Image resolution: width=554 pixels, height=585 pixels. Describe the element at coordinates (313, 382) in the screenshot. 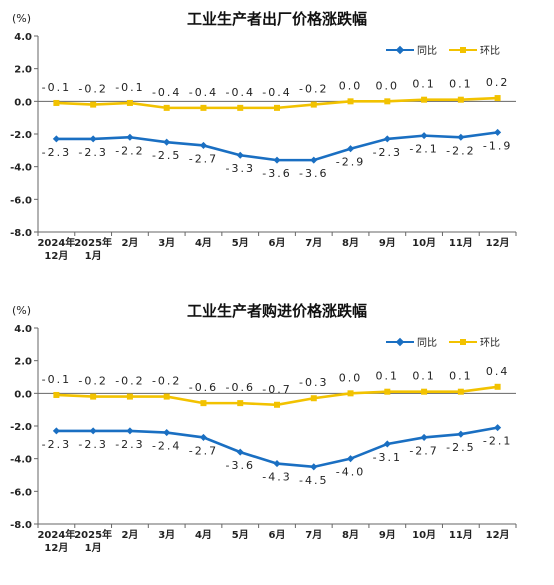

I see `data-label: -0.3` at that location.